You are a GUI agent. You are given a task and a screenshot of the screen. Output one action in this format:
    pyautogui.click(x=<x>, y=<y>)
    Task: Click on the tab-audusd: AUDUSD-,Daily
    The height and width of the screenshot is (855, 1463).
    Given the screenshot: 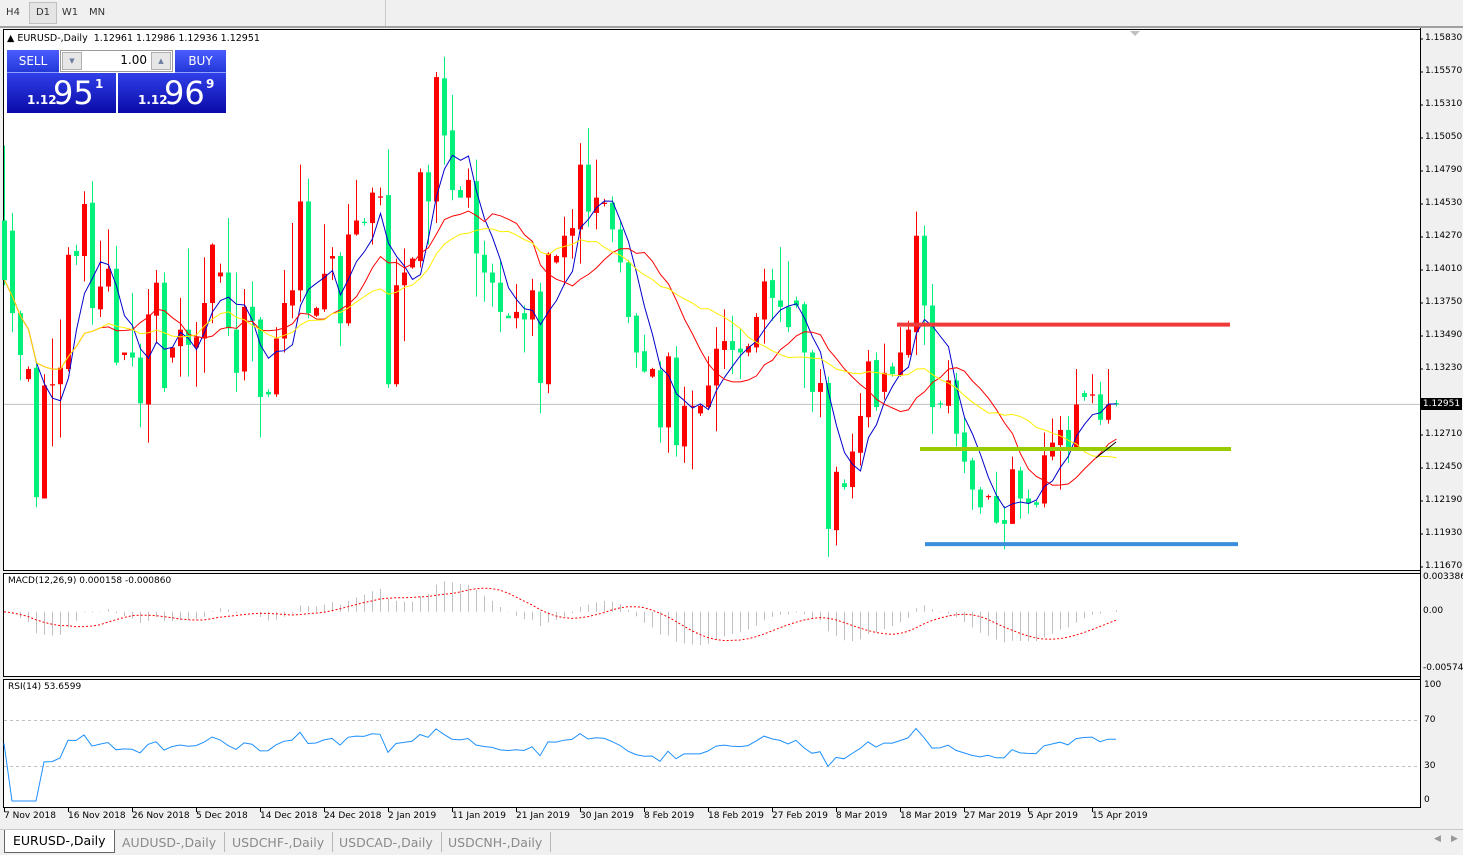 What is the action you would take?
    pyautogui.click(x=170, y=842)
    